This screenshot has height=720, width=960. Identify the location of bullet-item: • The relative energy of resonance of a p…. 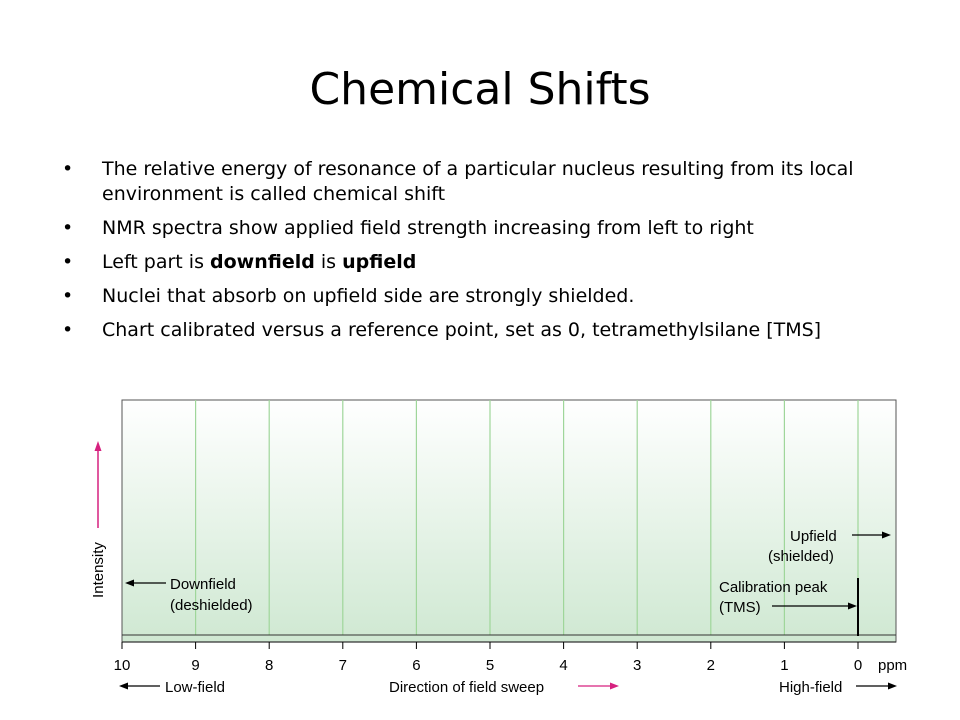
(492, 182).